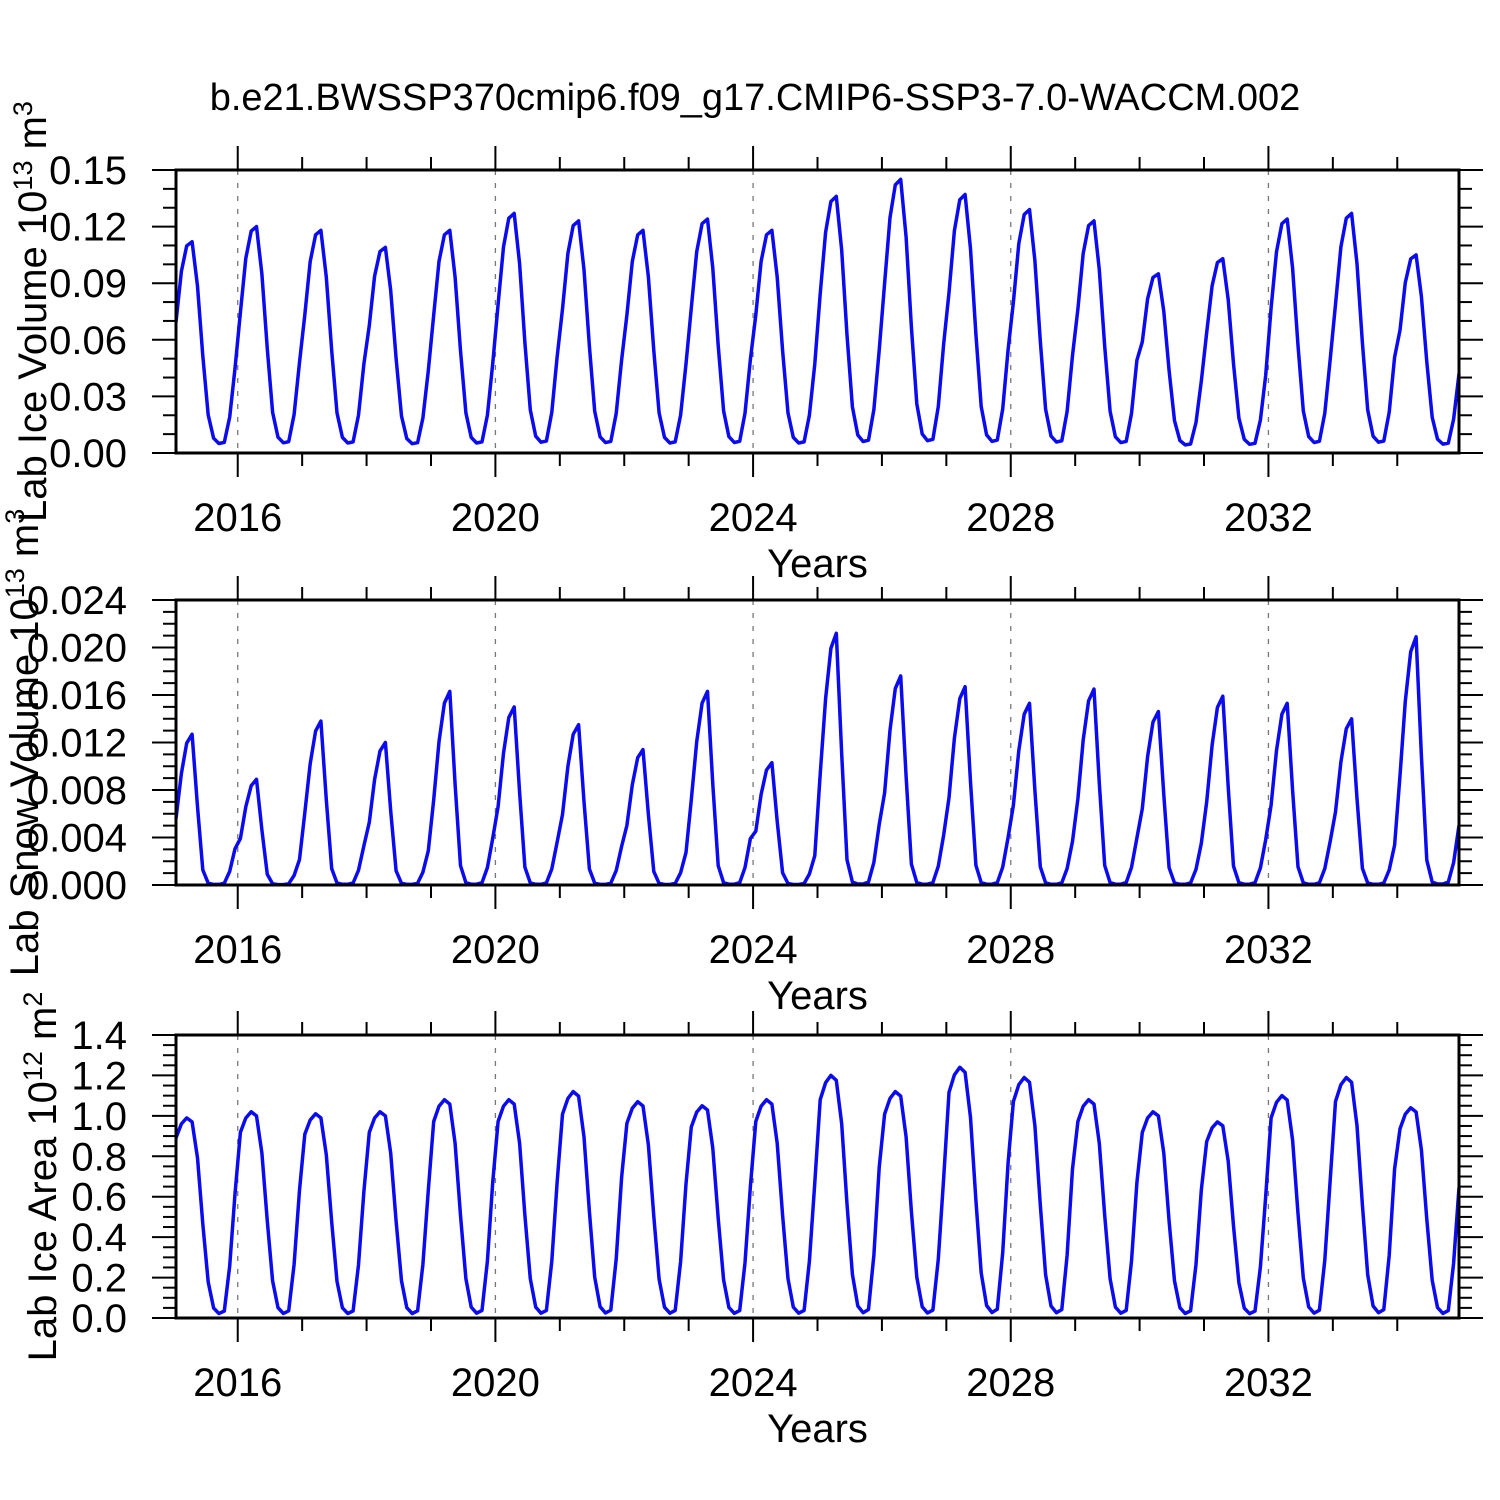  Describe the element at coordinates (99, 1117) in the screenshot. I see `y-tick-label: 1.0` at that location.